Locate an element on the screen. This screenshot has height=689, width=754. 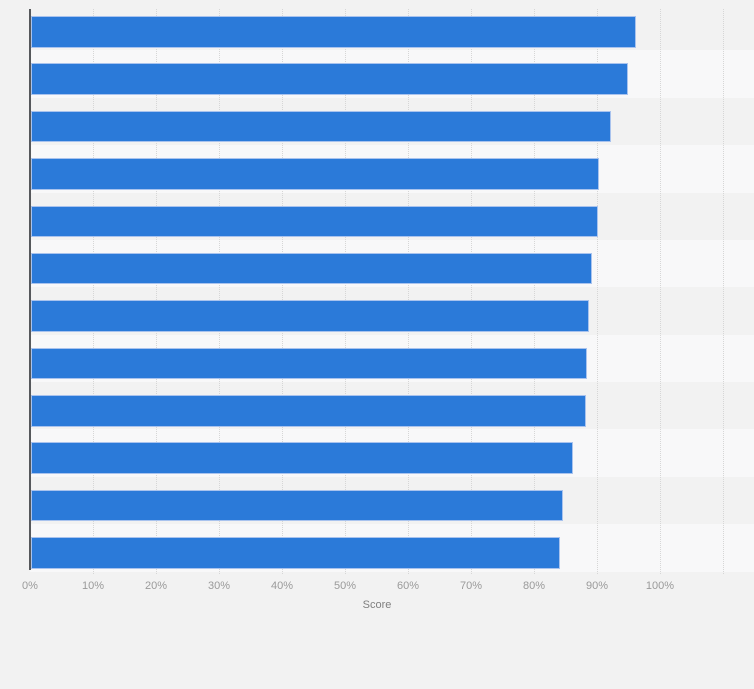
x-tick-label: 80% is located at coordinates (534, 586).